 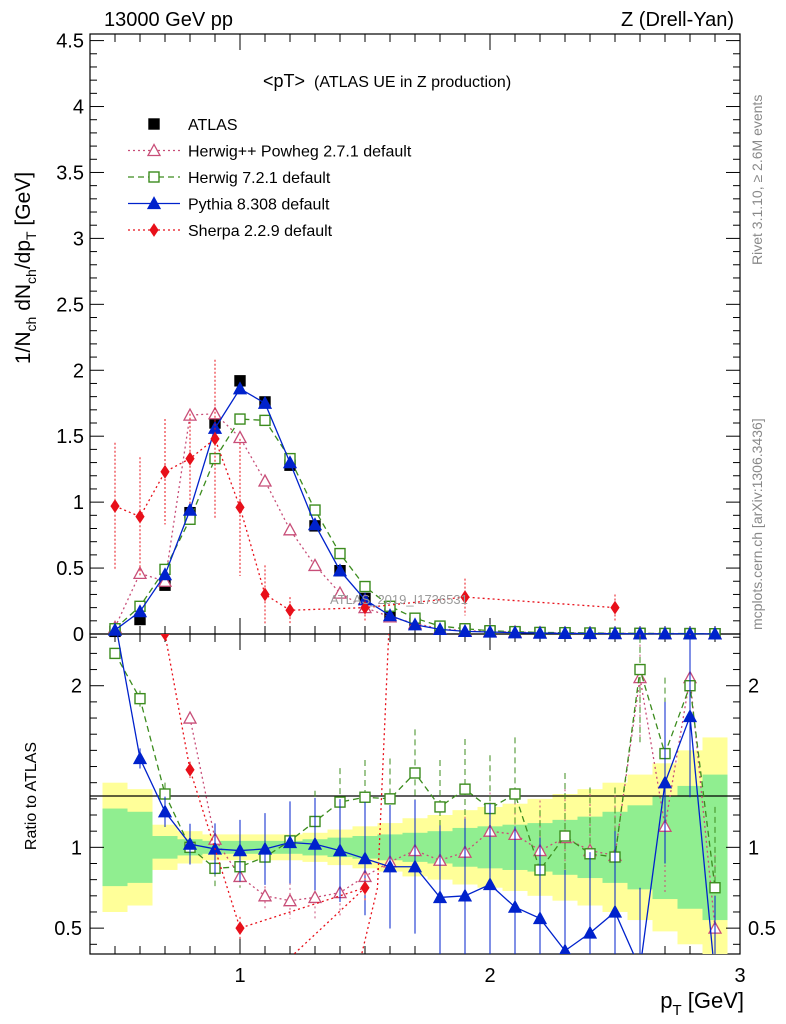 What do you see at coordinates (168, 20) in the screenshot?
I see `header-left: 13000 GeV pp` at bounding box center [168, 20].